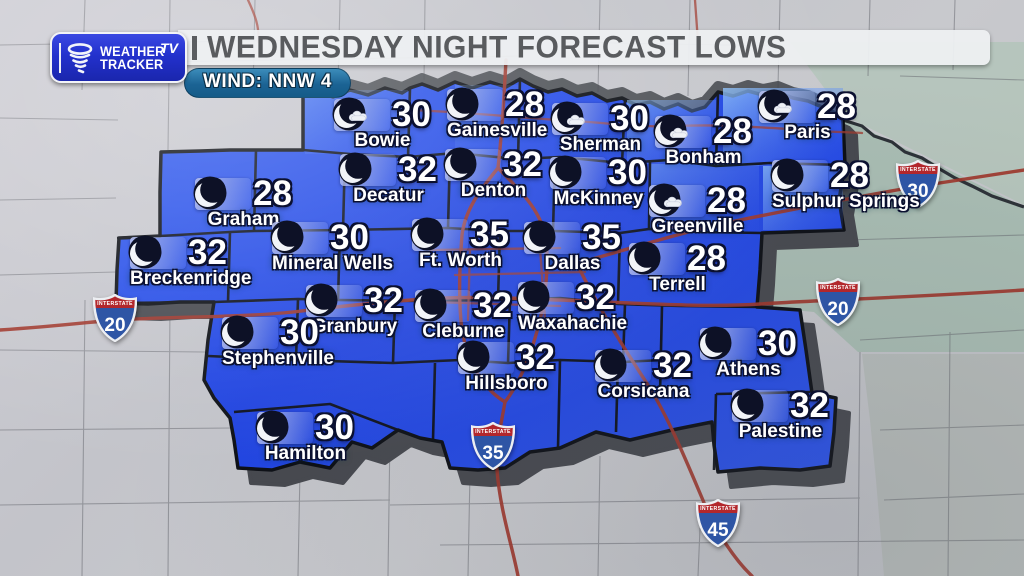 This screenshot has height=576, width=1024. What do you see at coordinates (697, 226) in the screenshot?
I see `city-label: Greenville` at bounding box center [697, 226].